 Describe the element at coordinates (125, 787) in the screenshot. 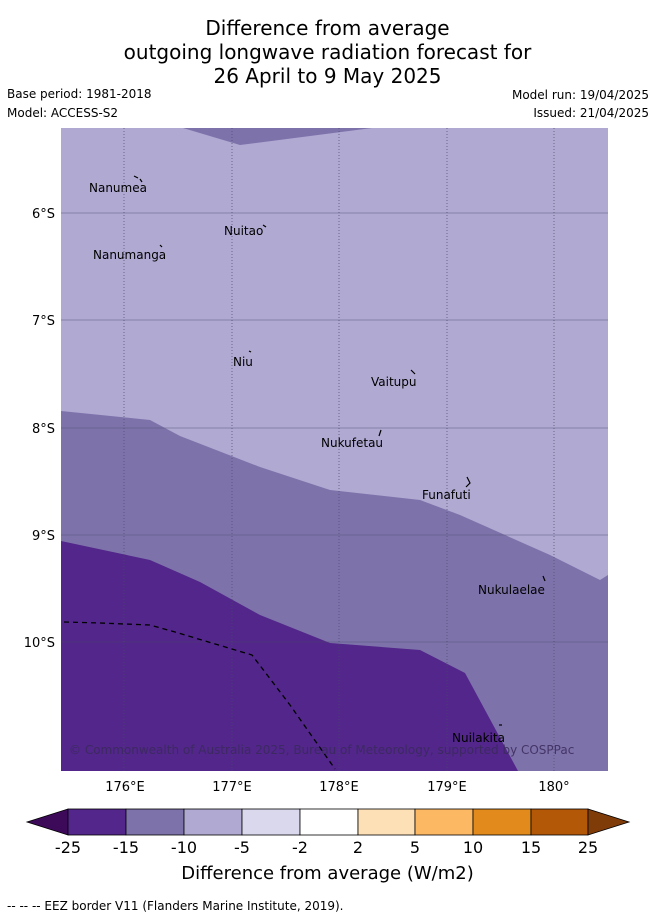

I see `lon-label: 176°E` at that location.